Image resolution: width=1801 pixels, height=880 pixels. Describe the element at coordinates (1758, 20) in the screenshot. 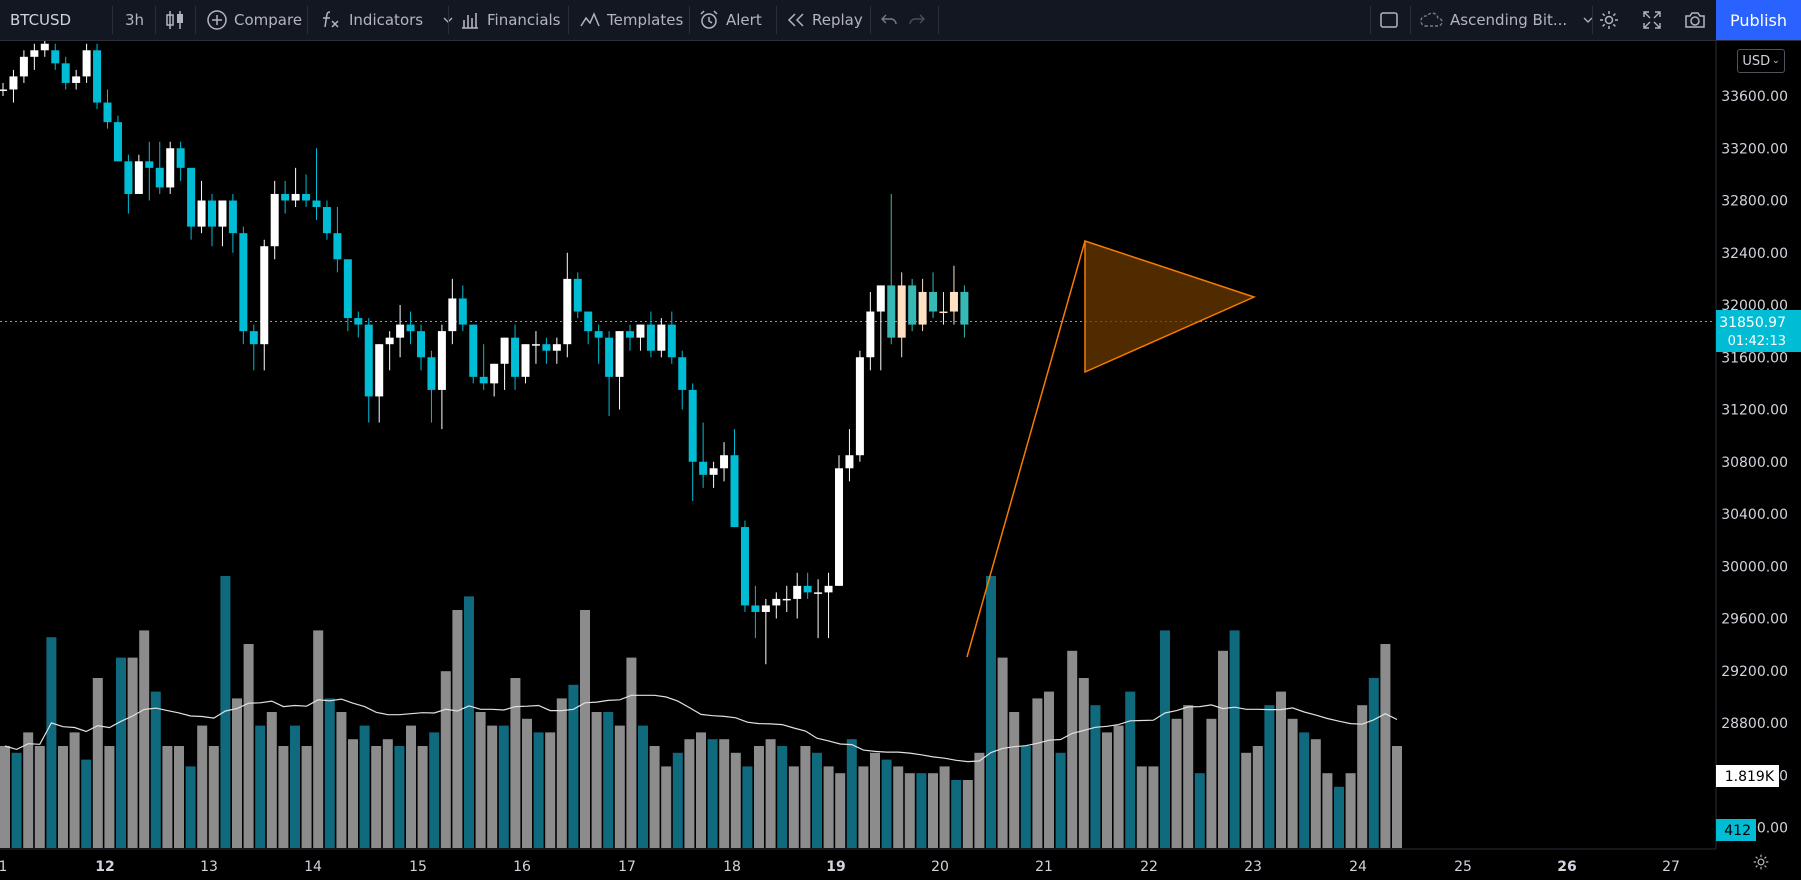

I see `publish-button: Publish` at that location.